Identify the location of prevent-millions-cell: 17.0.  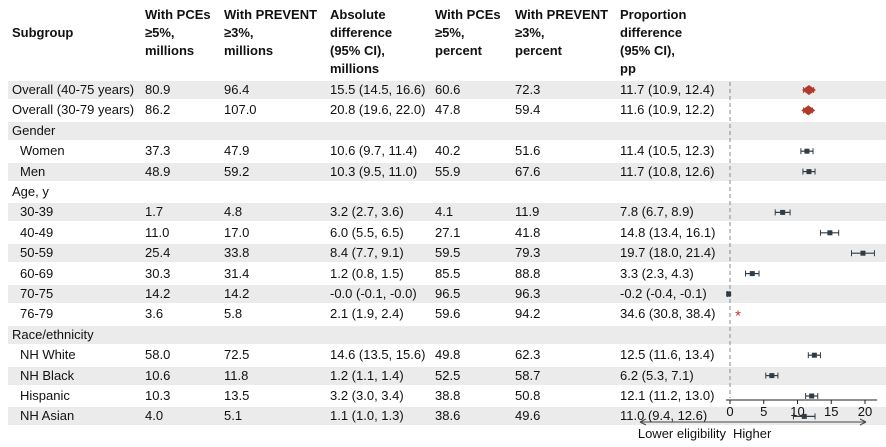
(237, 232).